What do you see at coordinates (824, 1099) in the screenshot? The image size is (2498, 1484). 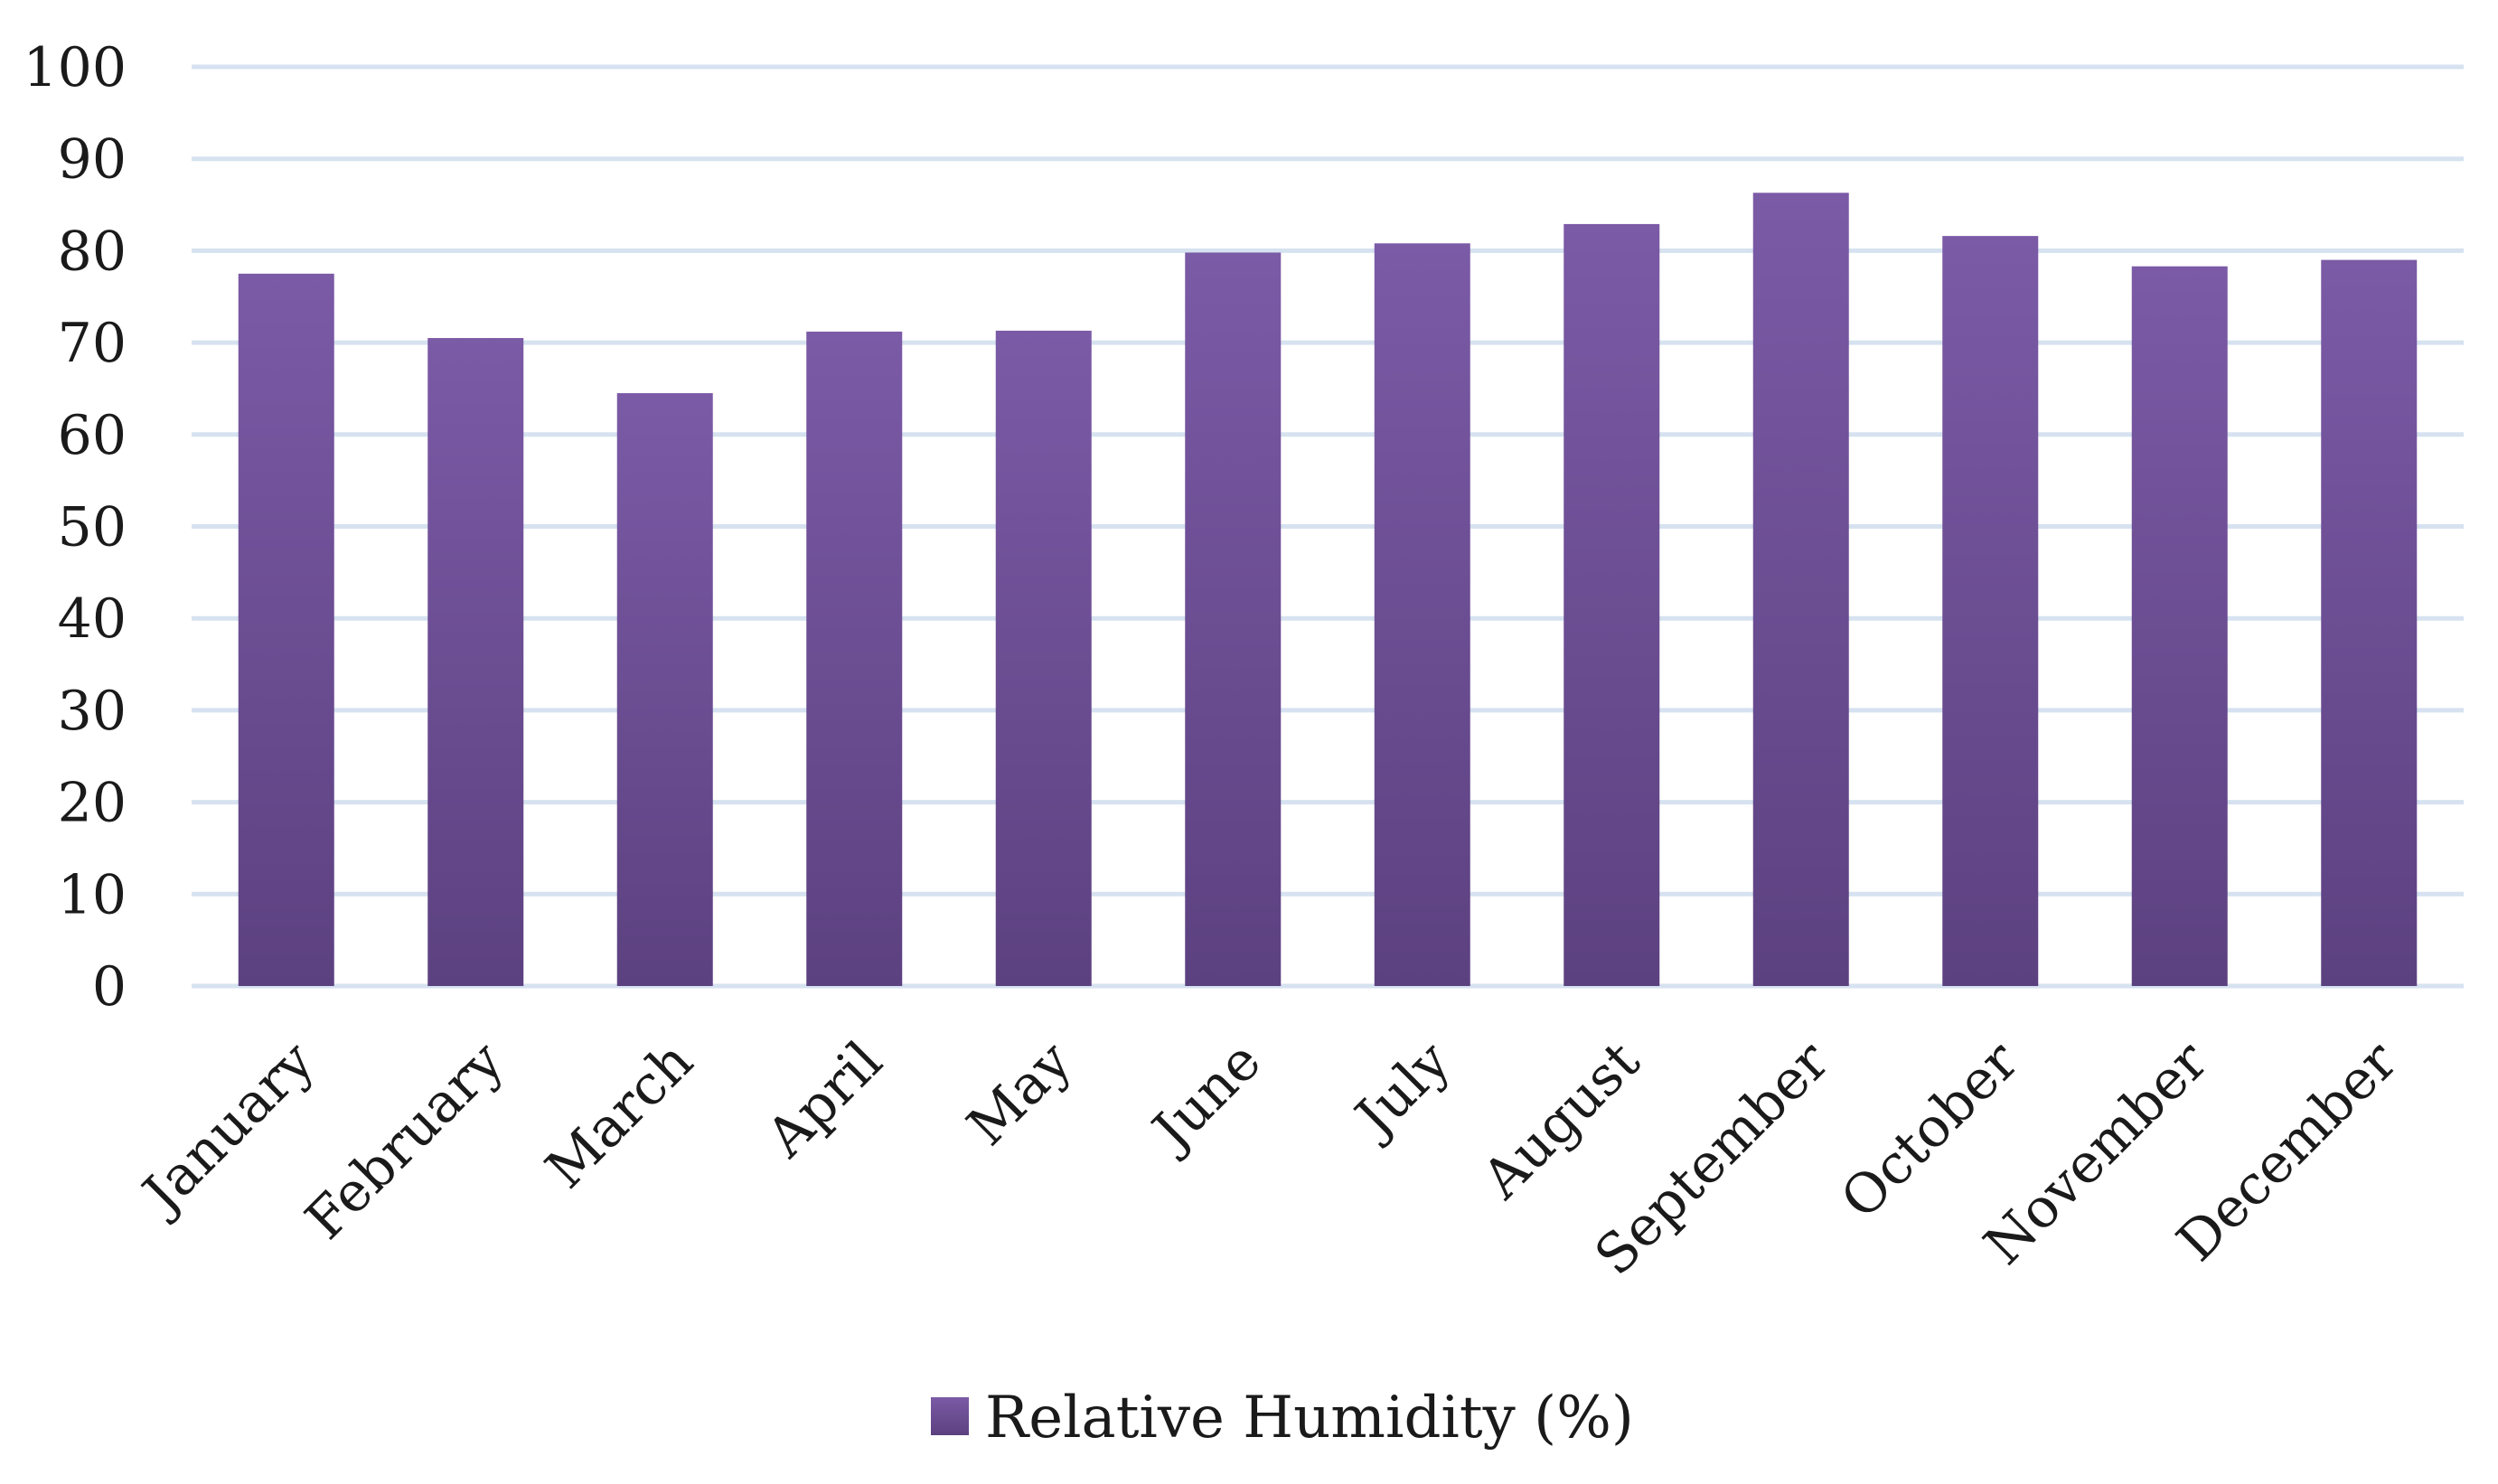 I see `x-tick-label-april: April` at bounding box center [824, 1099].